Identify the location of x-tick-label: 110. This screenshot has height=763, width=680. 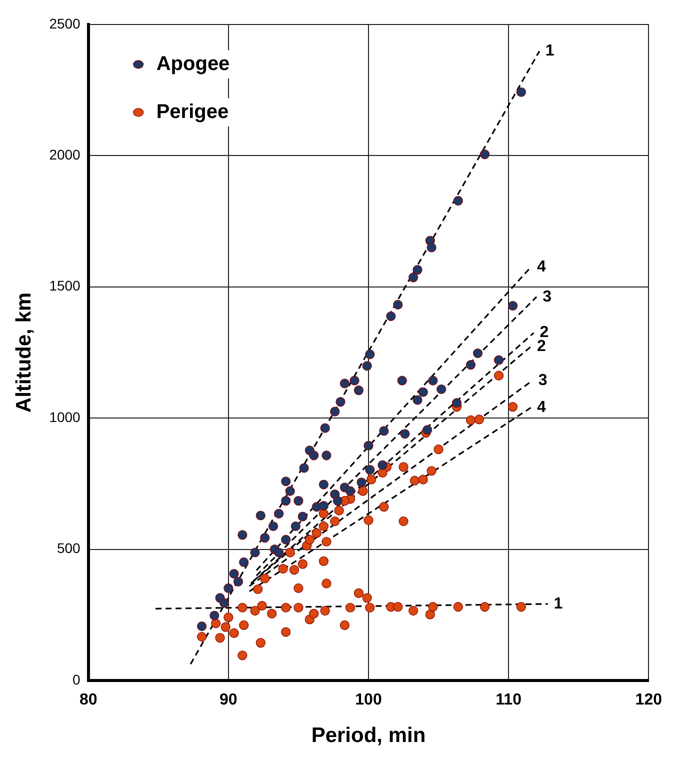
(509, 700).